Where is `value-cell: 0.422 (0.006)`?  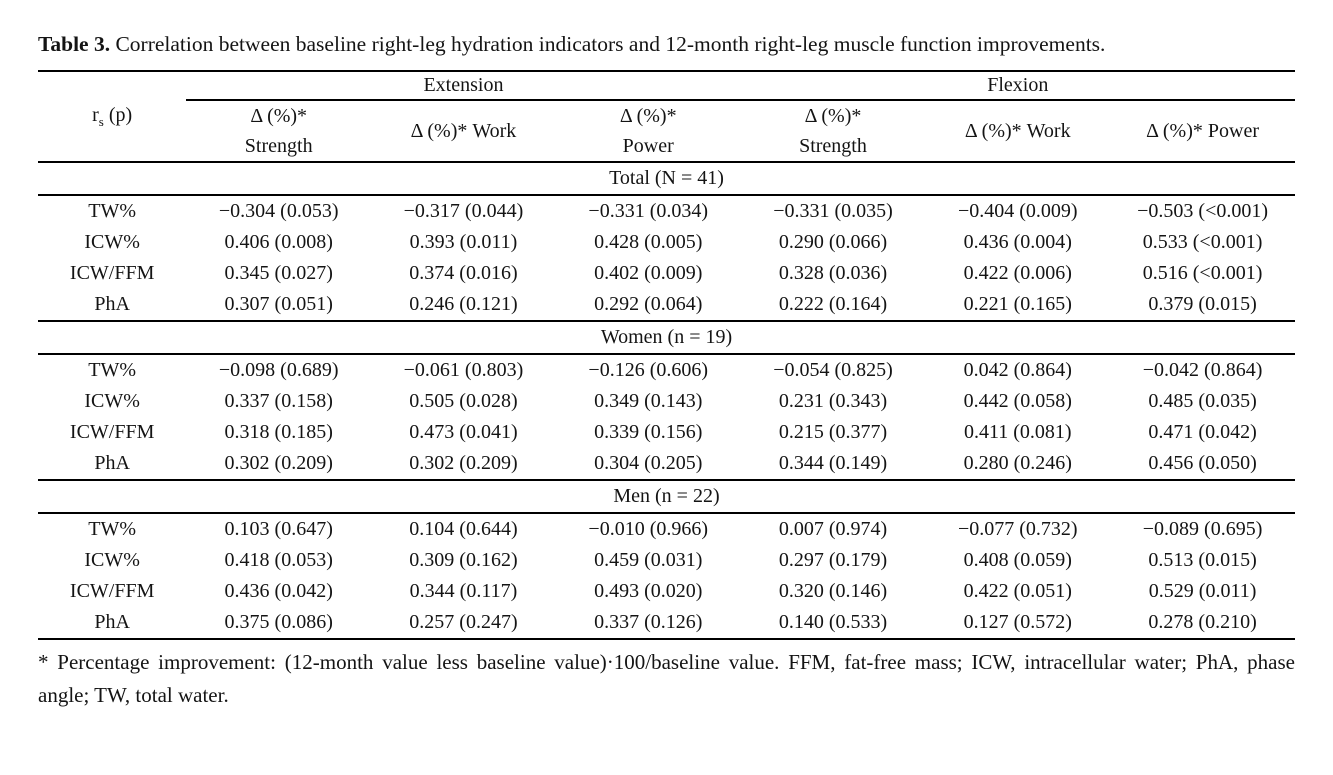 value-cell: 0.422 (0.006) is located at coordinates (1017, 273).